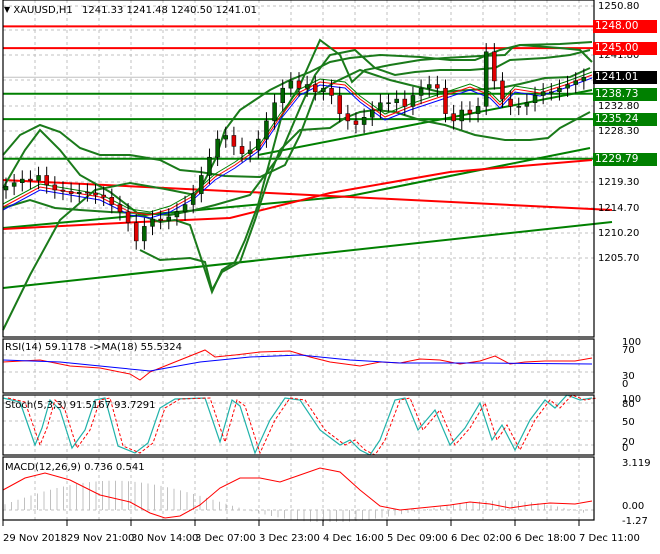 This screenshot has width=660, height=554. What do you see at coordinates (619, 6) in the screenshot?
I see `price-tick: 1250.80` at bounding box center [619, 6].